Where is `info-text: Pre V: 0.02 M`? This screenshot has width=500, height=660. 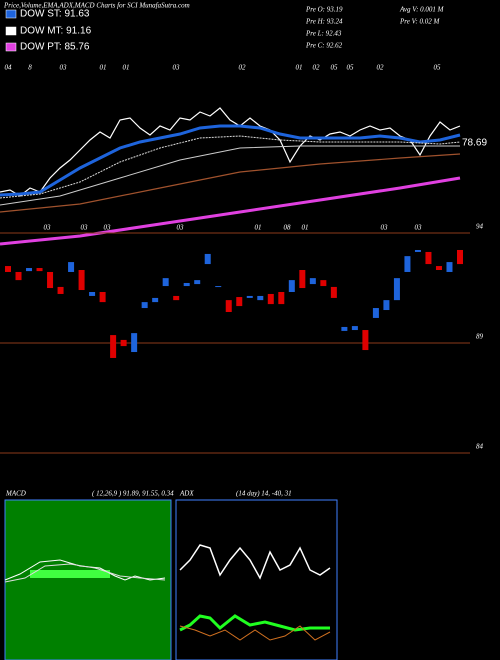 info-text: Pre V: 0.02 M is located at coordinates (419, 22).